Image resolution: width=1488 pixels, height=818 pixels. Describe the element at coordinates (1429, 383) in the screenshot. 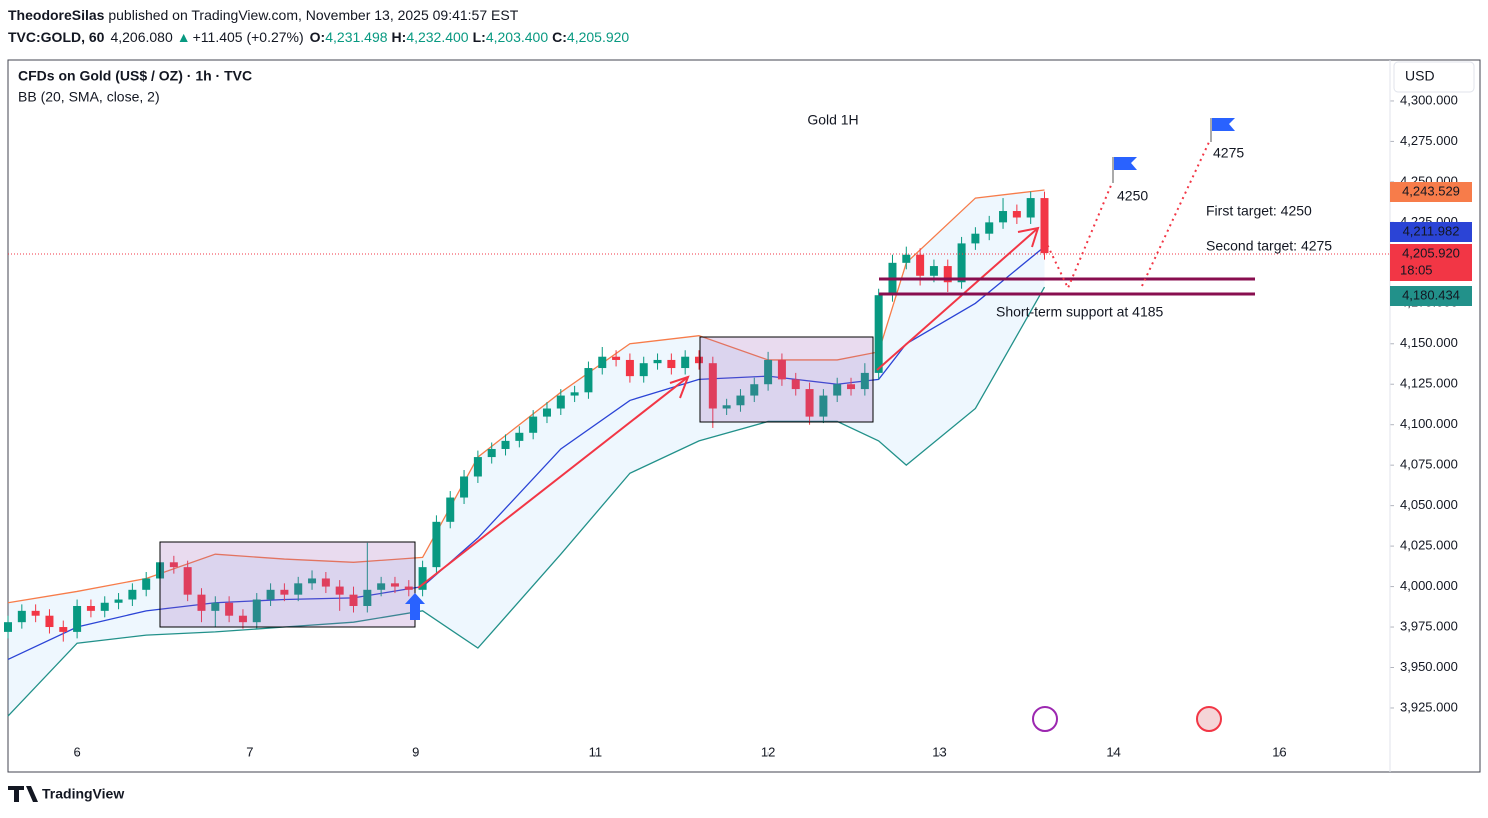

I see `y-tick-label: 4,125.000` at that location.